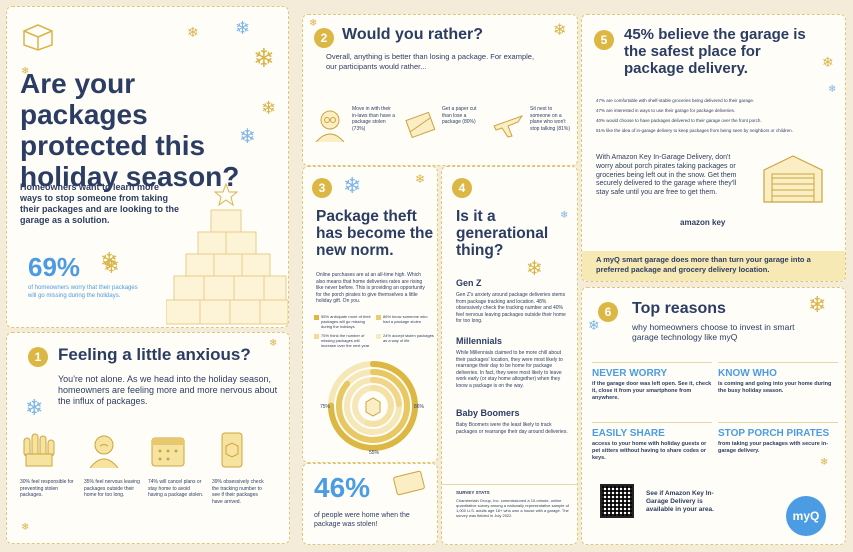  I want to click on generational-panel: ❄ ❄, so click(509, 355).